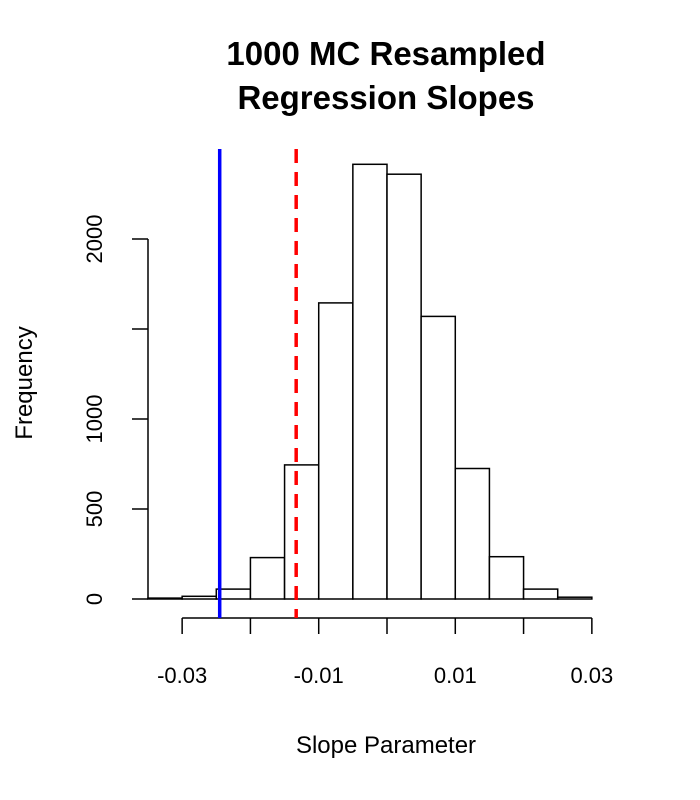 This screenshot has height=800, width=700. Describe the element at coordinates (94, 509) in the screenshot. I see `y-tick-label-1: 500` at that location.